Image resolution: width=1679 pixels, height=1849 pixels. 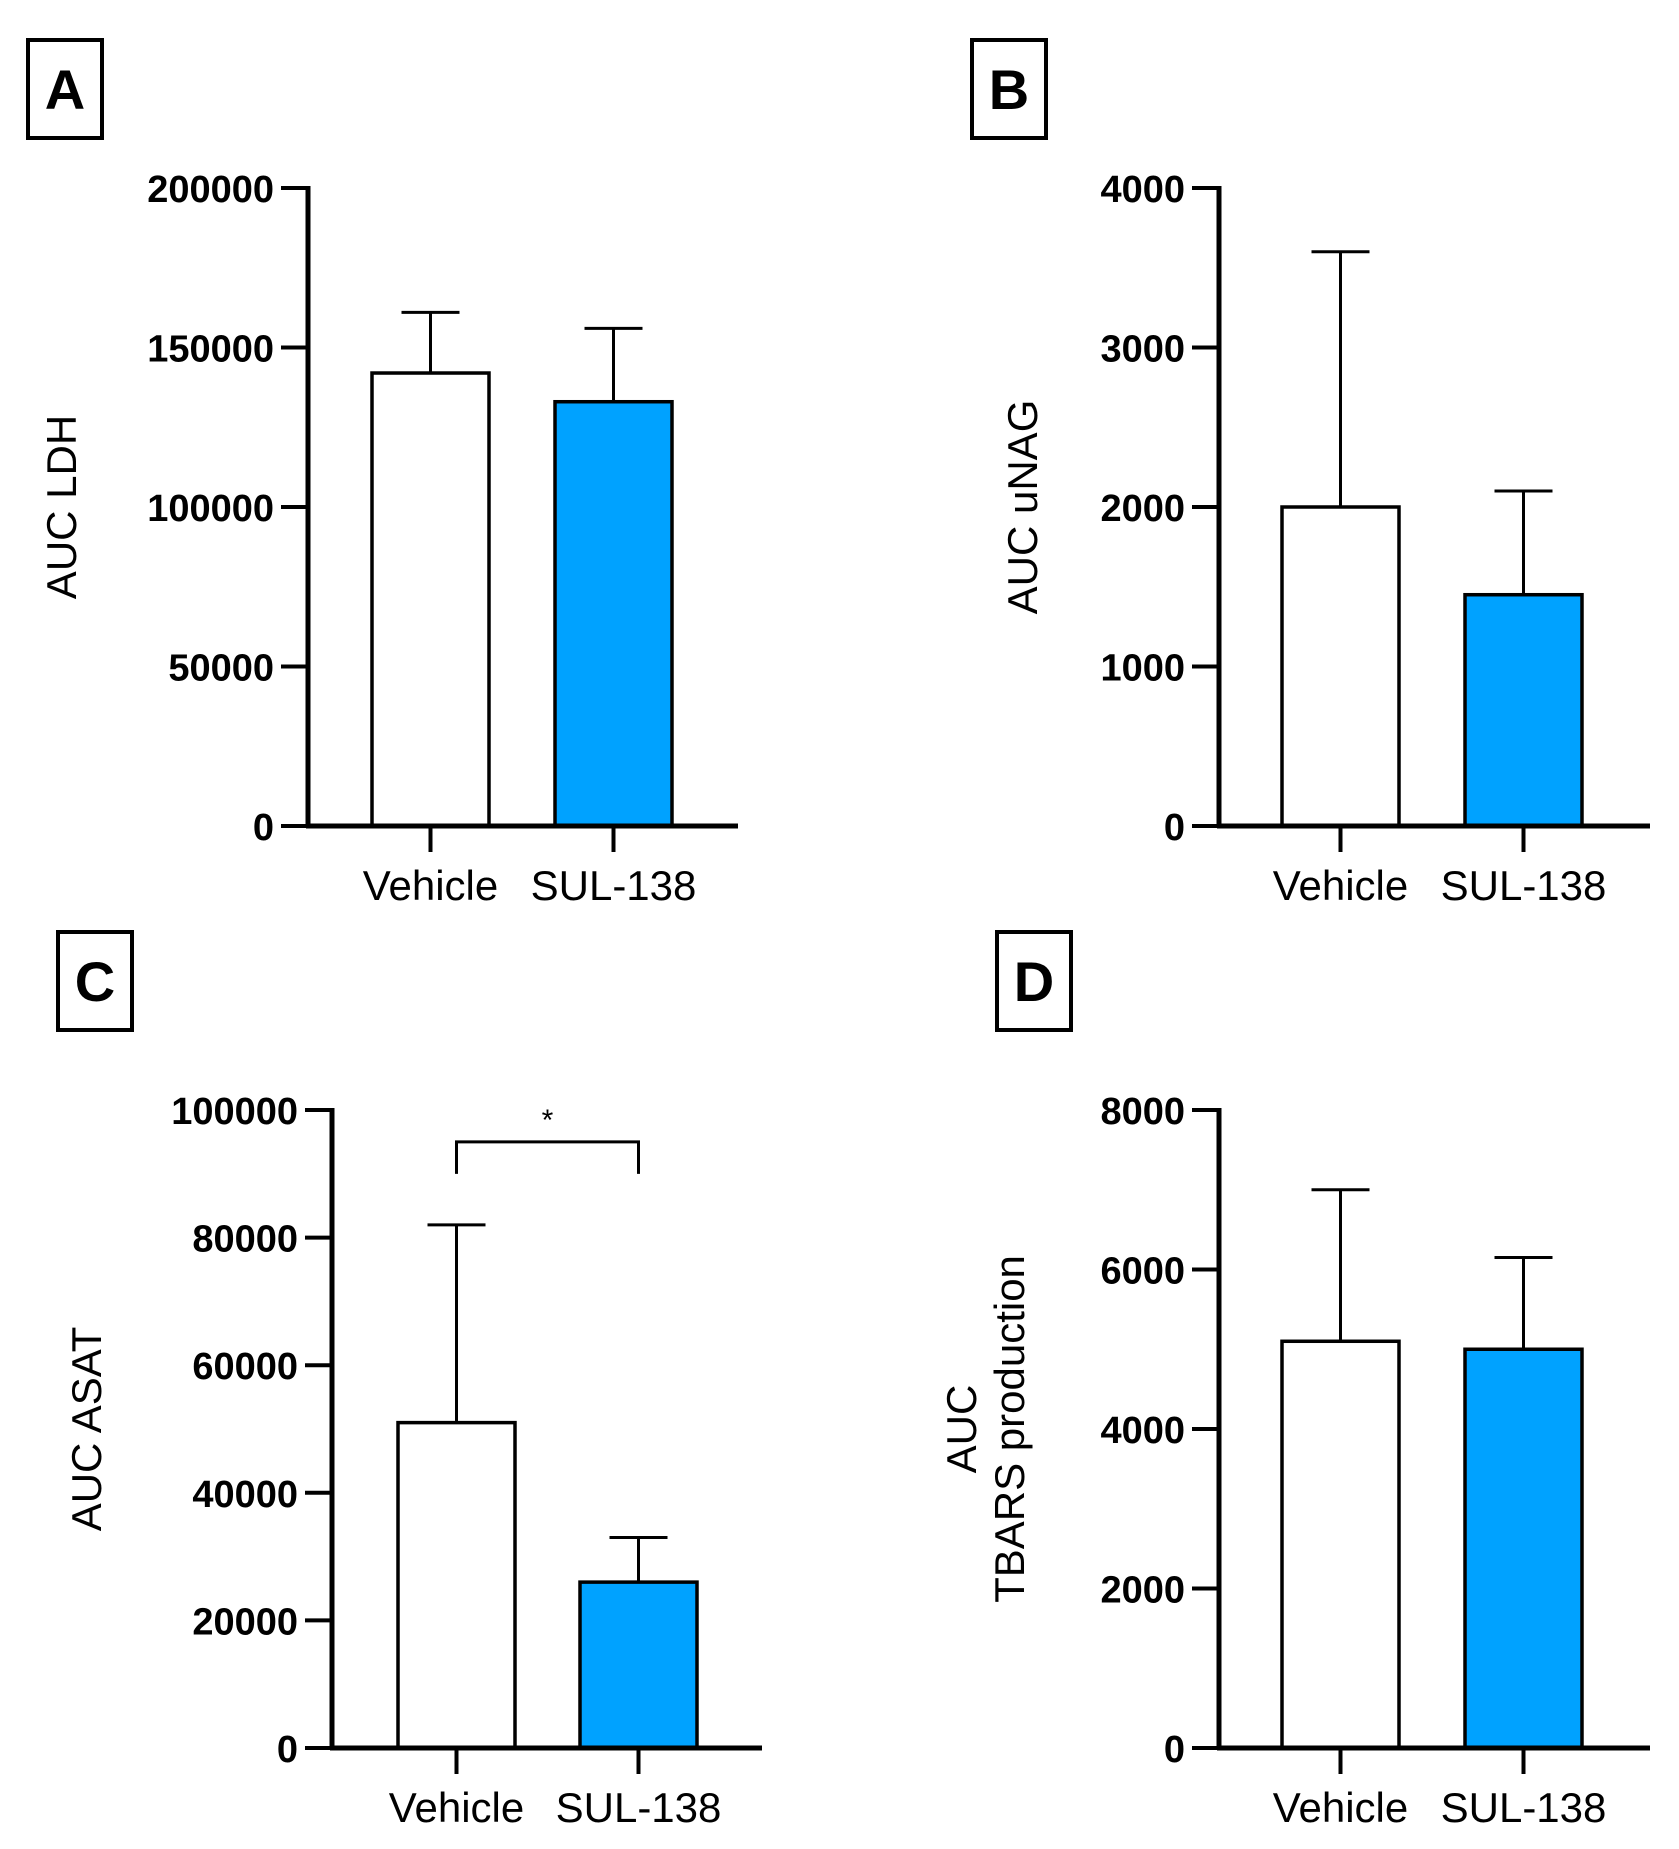 I want to click on panel-letter: B, so click(x=1009, y=89).